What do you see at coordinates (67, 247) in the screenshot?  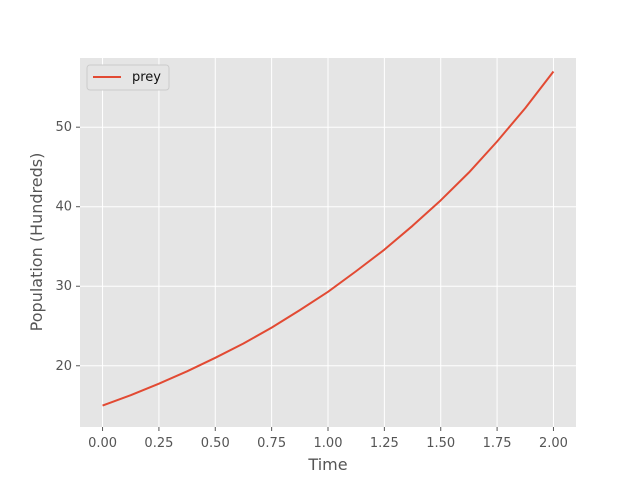 I see `y-axis-ticks: 20 30 40 50` at bounding box center [67, 247].